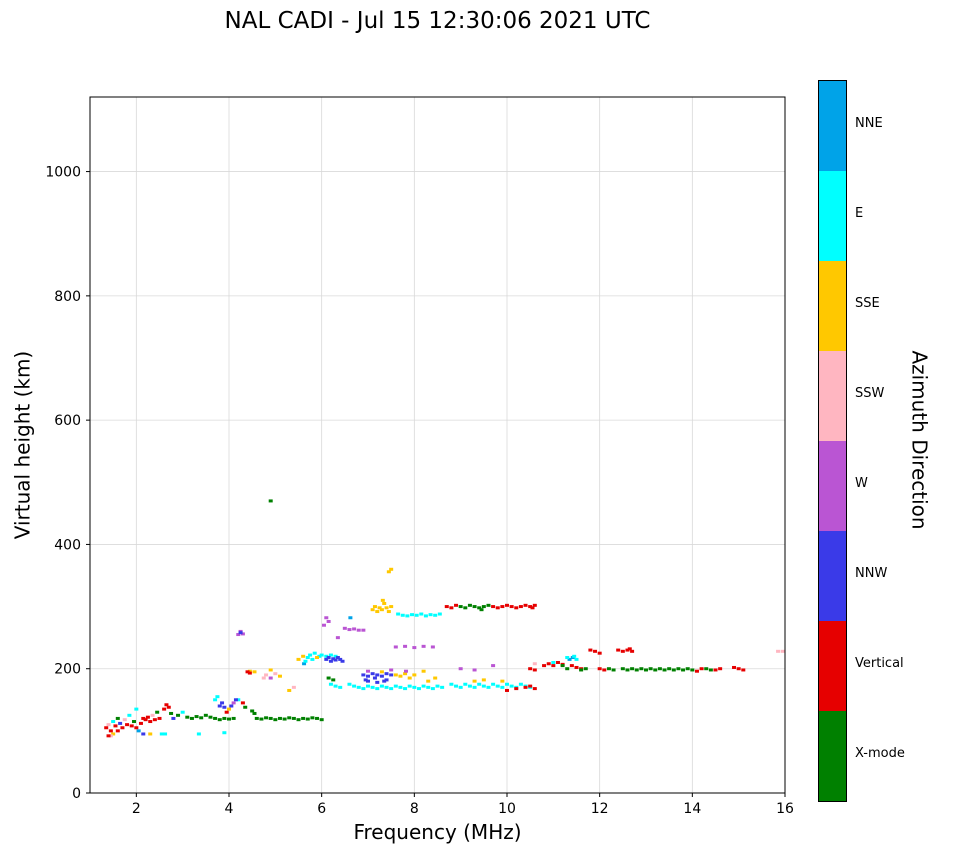 The width and height of the screenshot is (958, 857). Describe the element at coordinates (859, 213) in the screenshot. I see `colorbar-label-e: E` at that location.